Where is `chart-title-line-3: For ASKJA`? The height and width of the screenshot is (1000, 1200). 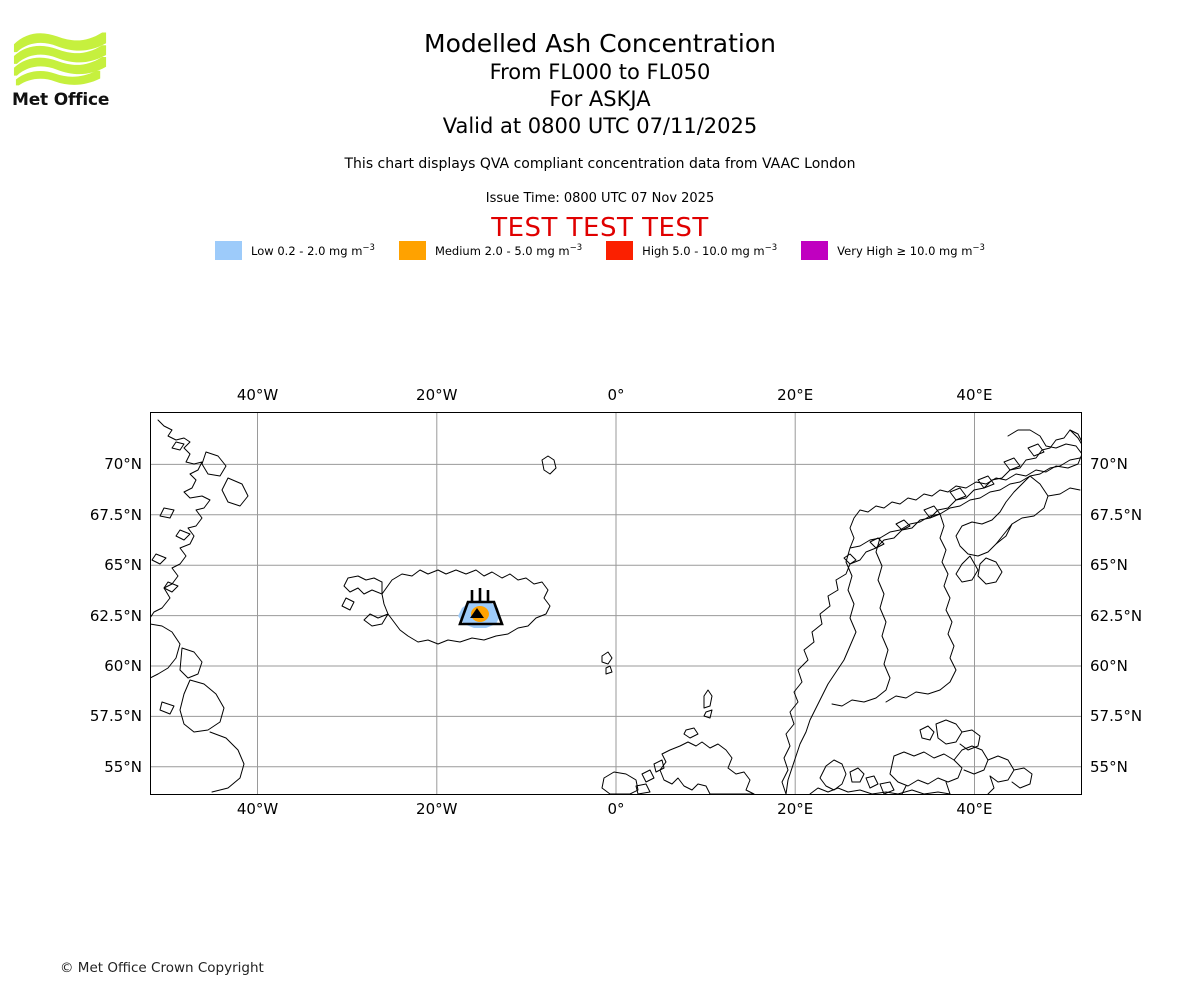 chart-title-line-3: For ASKJA is located at coordinates (600, 99).